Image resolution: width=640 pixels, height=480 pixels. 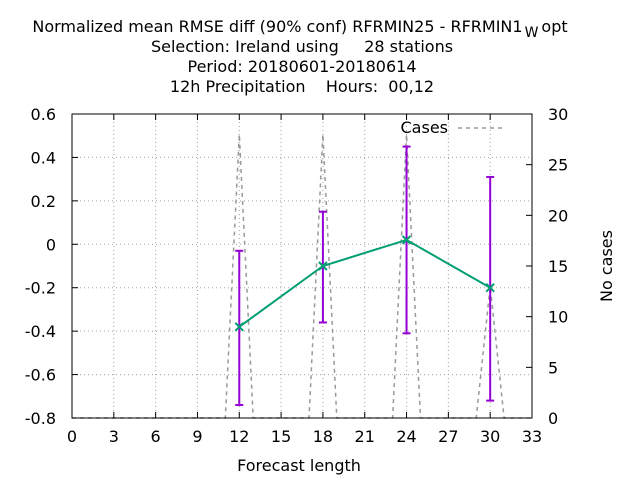 What do you see at coordinates (365, 436) in the screenshot?
I see `x-tick-label: 21` at bounding box center [365, 436].